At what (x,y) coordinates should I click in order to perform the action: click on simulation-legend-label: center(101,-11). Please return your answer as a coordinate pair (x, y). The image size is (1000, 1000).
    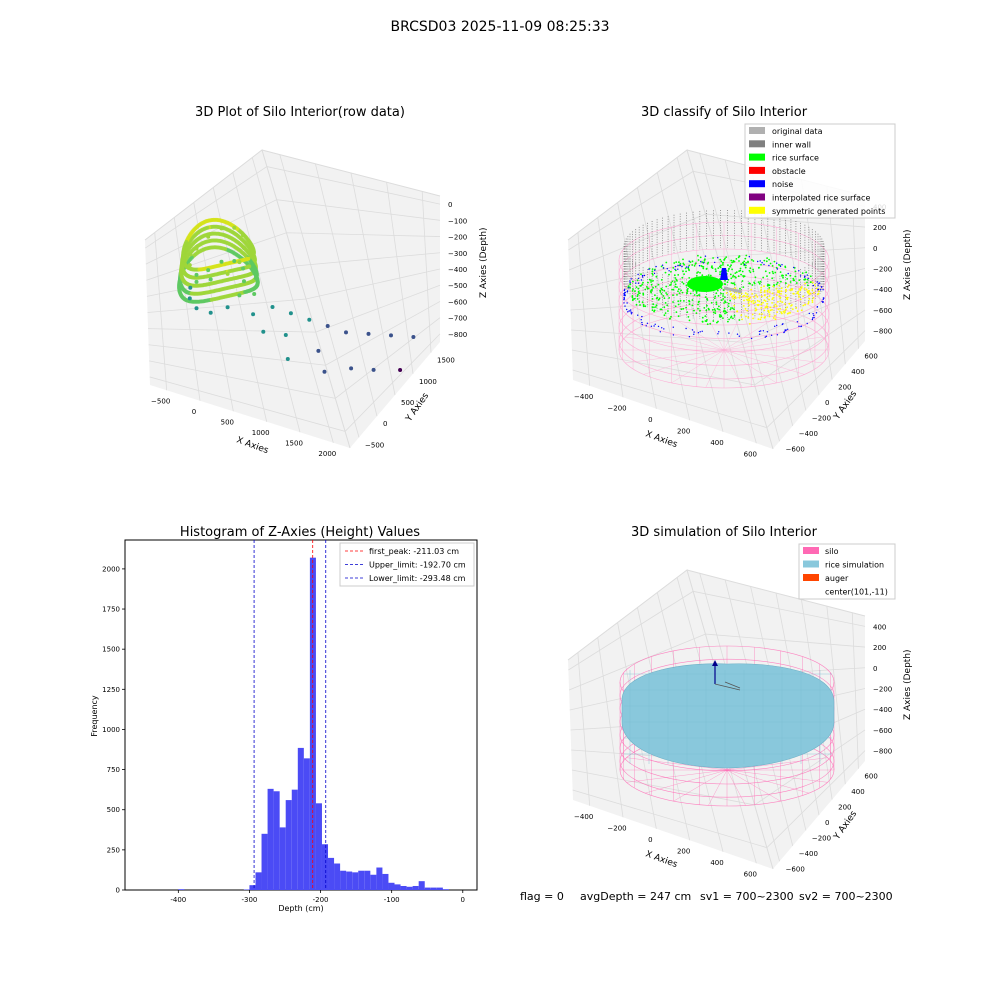
    Looking at the image, I should click on (856, 592).